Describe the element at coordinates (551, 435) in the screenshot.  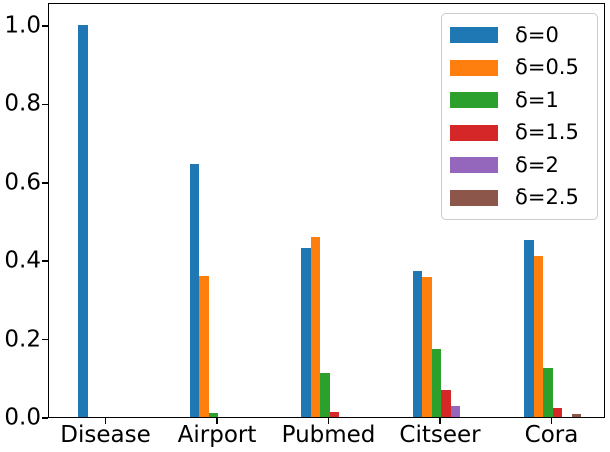
I see `x-tick-label-cora: Cora` at that location.